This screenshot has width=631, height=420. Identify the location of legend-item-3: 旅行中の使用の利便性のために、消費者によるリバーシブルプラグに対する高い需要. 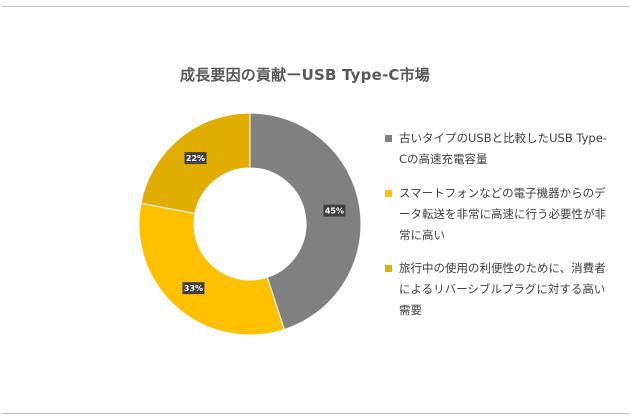
(497, 289).